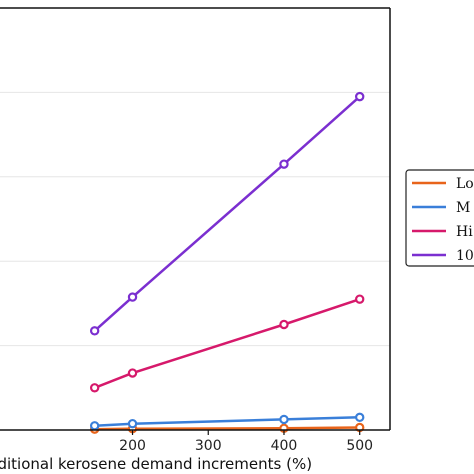 The width and height of the screenshot is (474, 474). Describe the element at coordinates (464, 232) in the screenshot. I see `legend-label-2: Hi` at that location.